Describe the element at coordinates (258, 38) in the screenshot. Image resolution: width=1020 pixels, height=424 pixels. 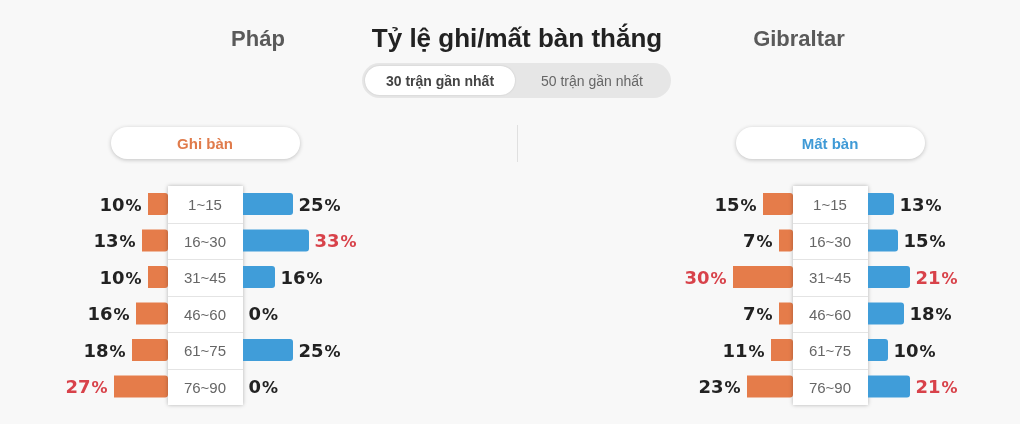
I see `text: Pháp` at that location.